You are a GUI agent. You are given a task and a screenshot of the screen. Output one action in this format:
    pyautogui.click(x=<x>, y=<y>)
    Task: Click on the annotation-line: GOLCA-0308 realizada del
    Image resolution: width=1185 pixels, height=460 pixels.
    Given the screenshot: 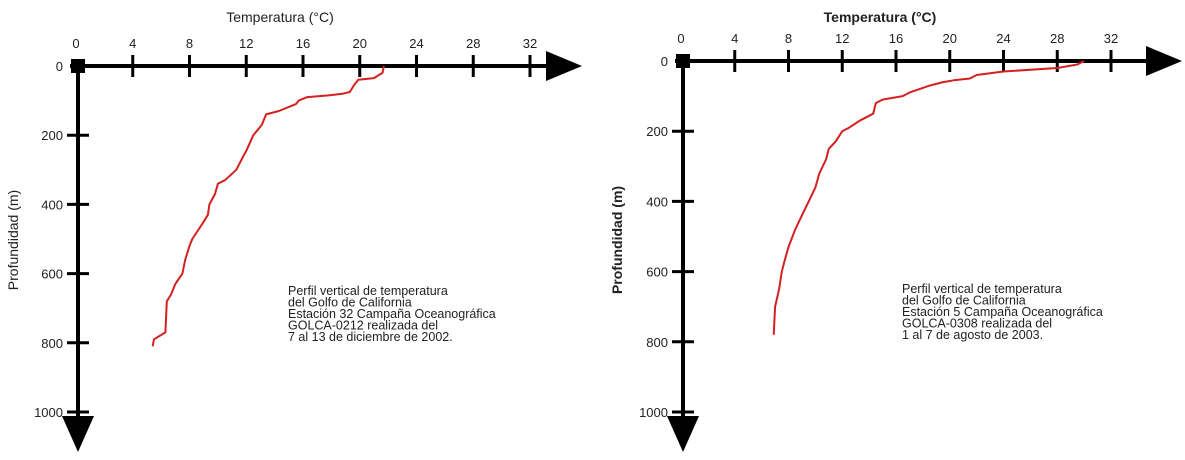 What is the action you would take?
    pyautogui.click(x=977, y=324)
    